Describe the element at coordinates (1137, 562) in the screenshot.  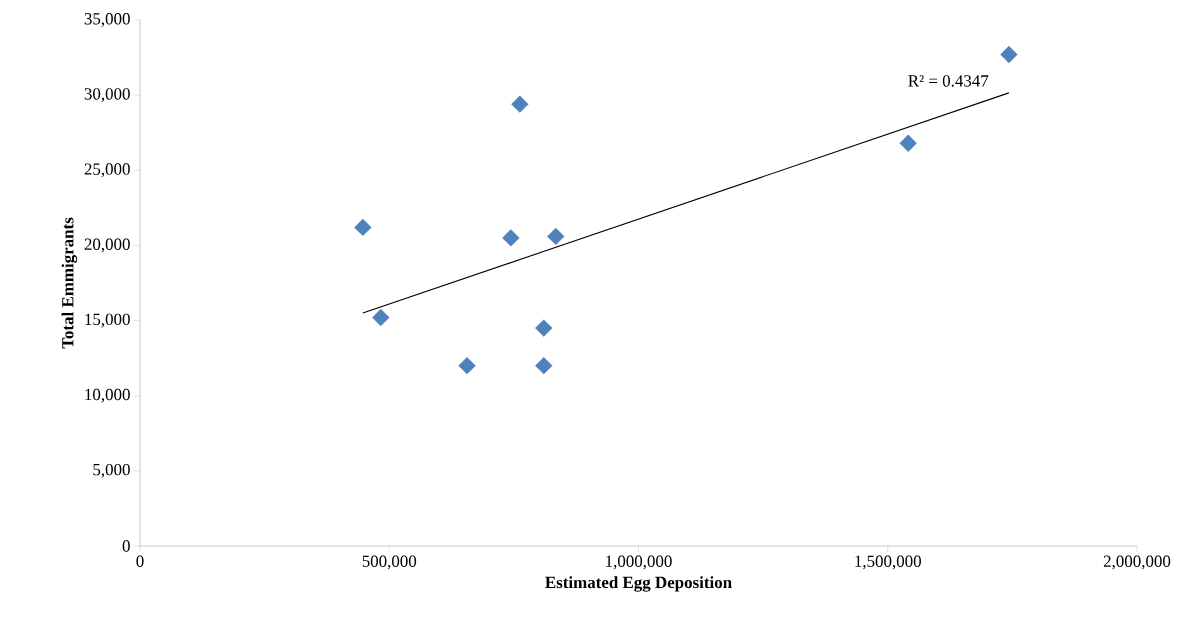
I see `x-tick-label: 2,000,000` at that location.